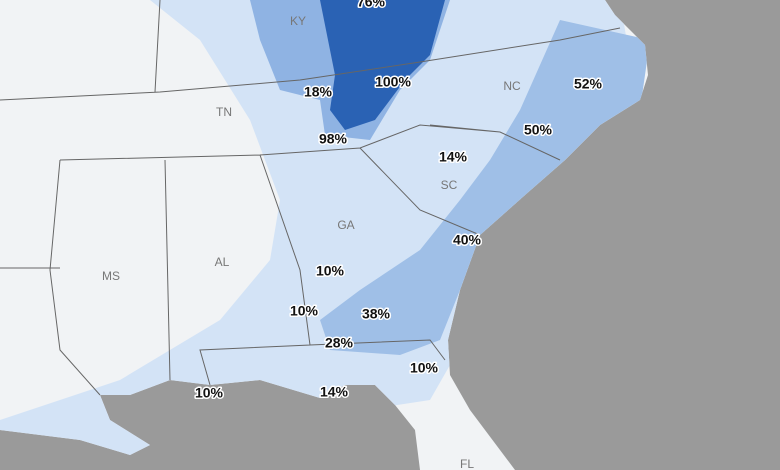 This screenshot has width=780, height=470. Describe the element at coordinates (111, 276) in the screenshot. I see `state-label: MS` at that location.